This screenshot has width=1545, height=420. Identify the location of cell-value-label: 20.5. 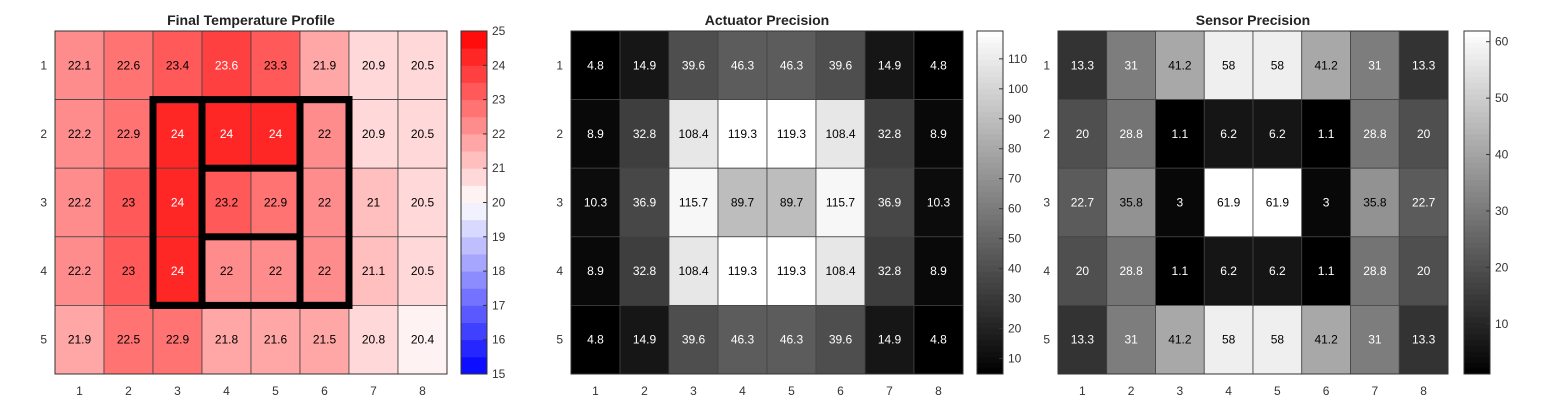
(423, 203).